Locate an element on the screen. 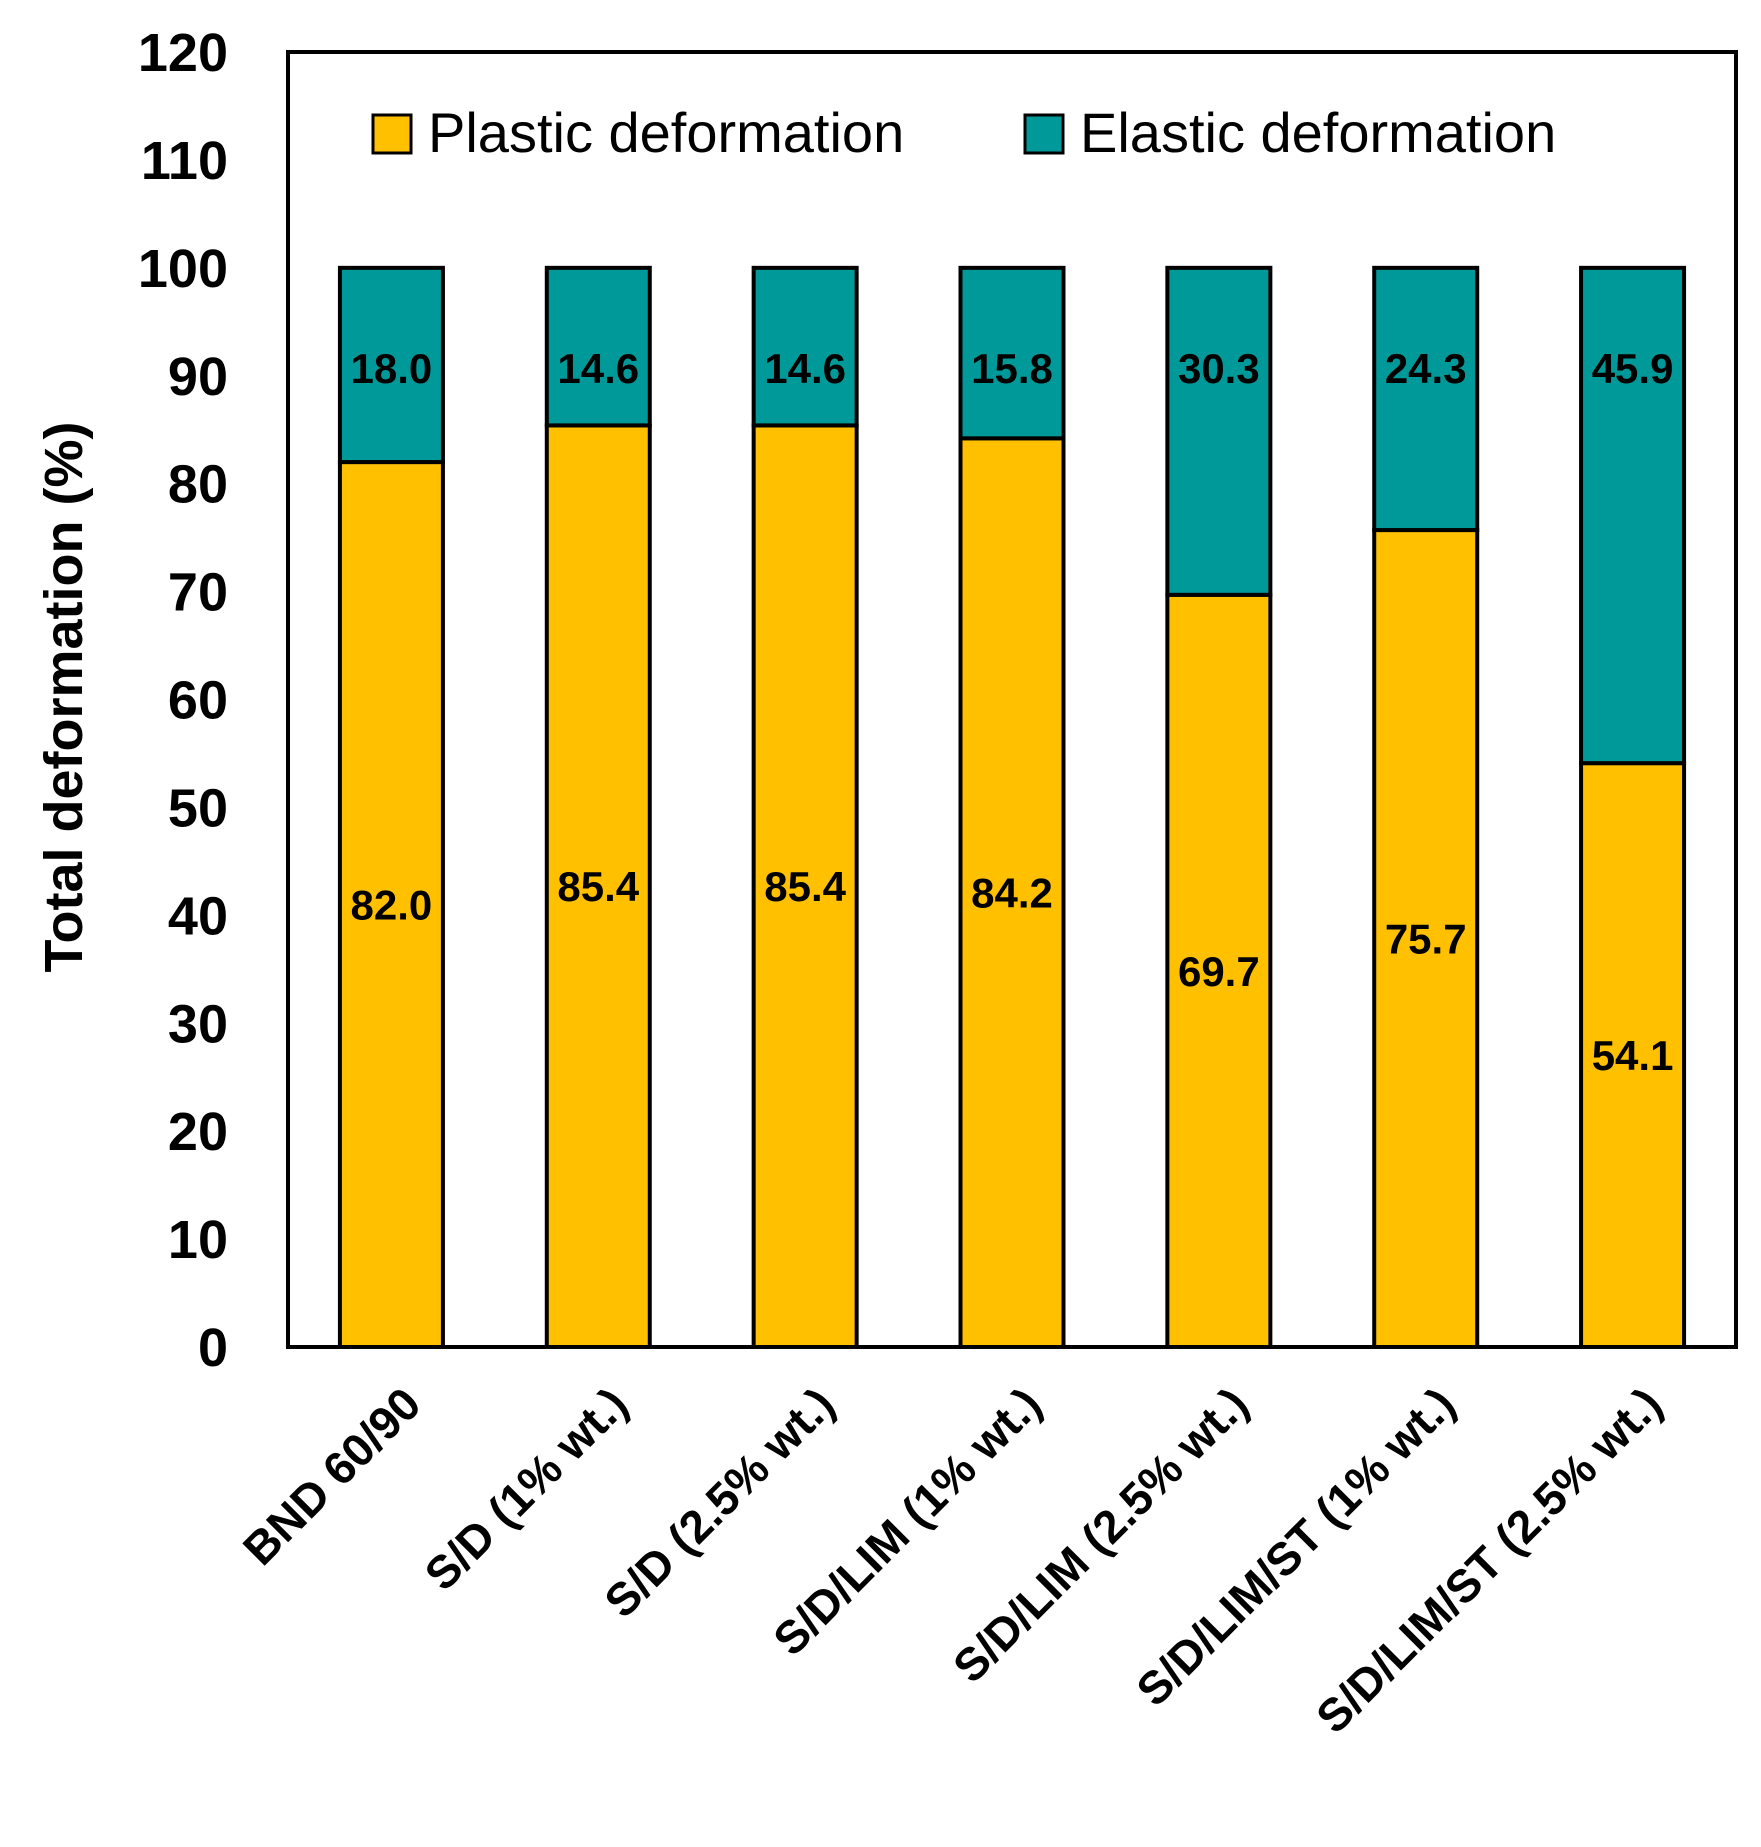  data-label-plastic-7: 54.1 is located at coordinates (1633, 1055).